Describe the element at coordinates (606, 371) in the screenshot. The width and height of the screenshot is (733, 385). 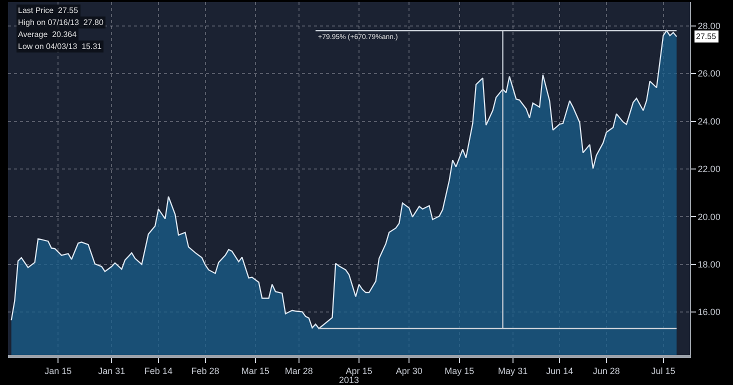
I see `x-tick-label: Jun 28` at that location.